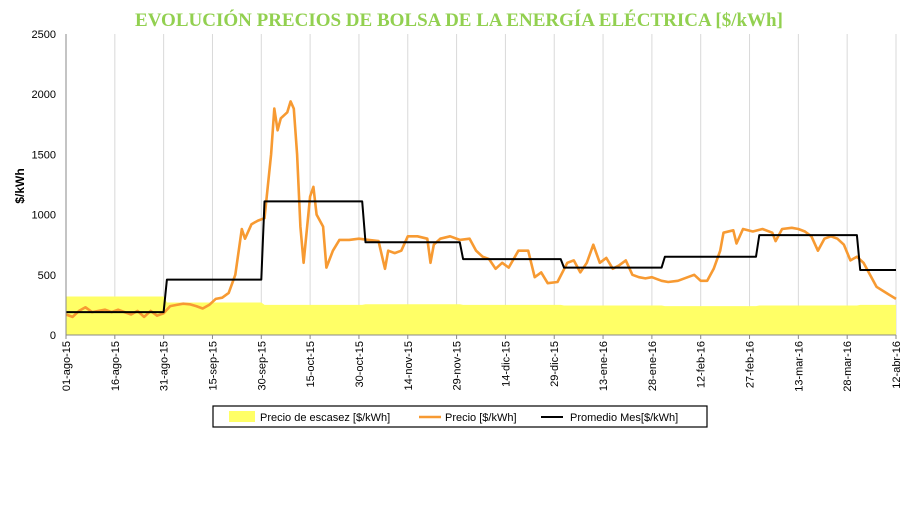  What do you see at coordinates (458, 366) in the screenshot?
I see `x-tick-label: 29-nov-15` at bounding box center [458, 366].